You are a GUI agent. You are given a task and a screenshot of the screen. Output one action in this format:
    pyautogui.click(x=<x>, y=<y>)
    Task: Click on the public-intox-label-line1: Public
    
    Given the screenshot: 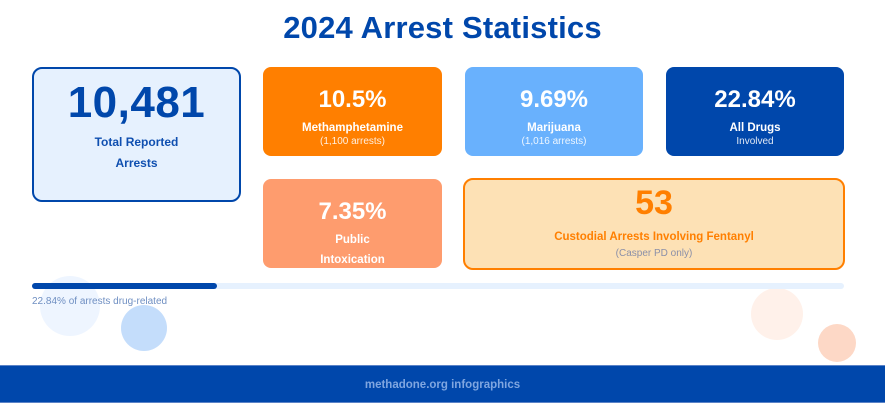 What is the action you would take?
    pyautogui.click(x=352, y=240)
    